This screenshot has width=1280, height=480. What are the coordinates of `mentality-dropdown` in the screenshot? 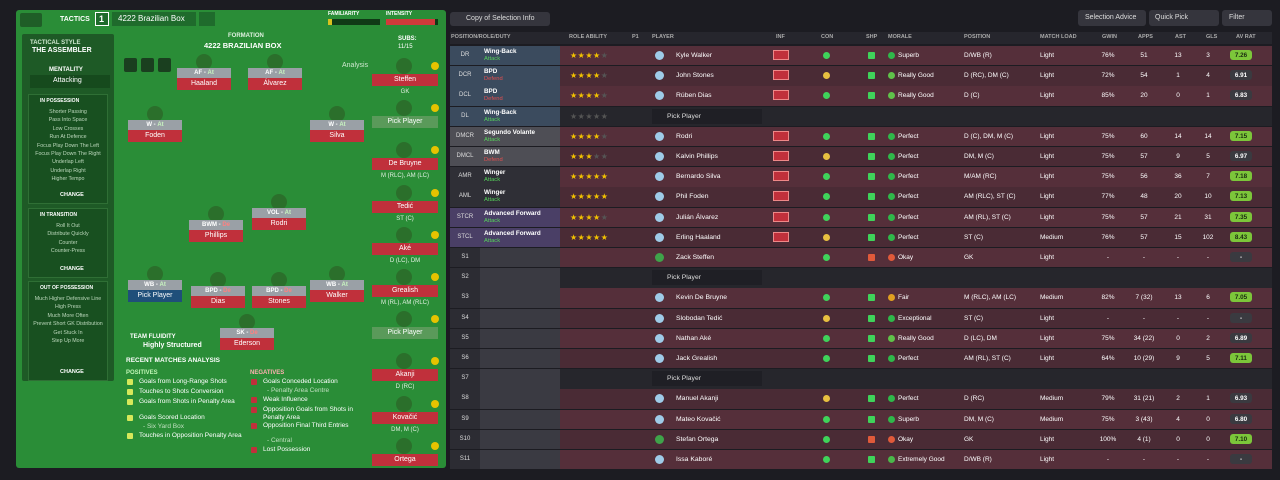 It's located at (70, 81).